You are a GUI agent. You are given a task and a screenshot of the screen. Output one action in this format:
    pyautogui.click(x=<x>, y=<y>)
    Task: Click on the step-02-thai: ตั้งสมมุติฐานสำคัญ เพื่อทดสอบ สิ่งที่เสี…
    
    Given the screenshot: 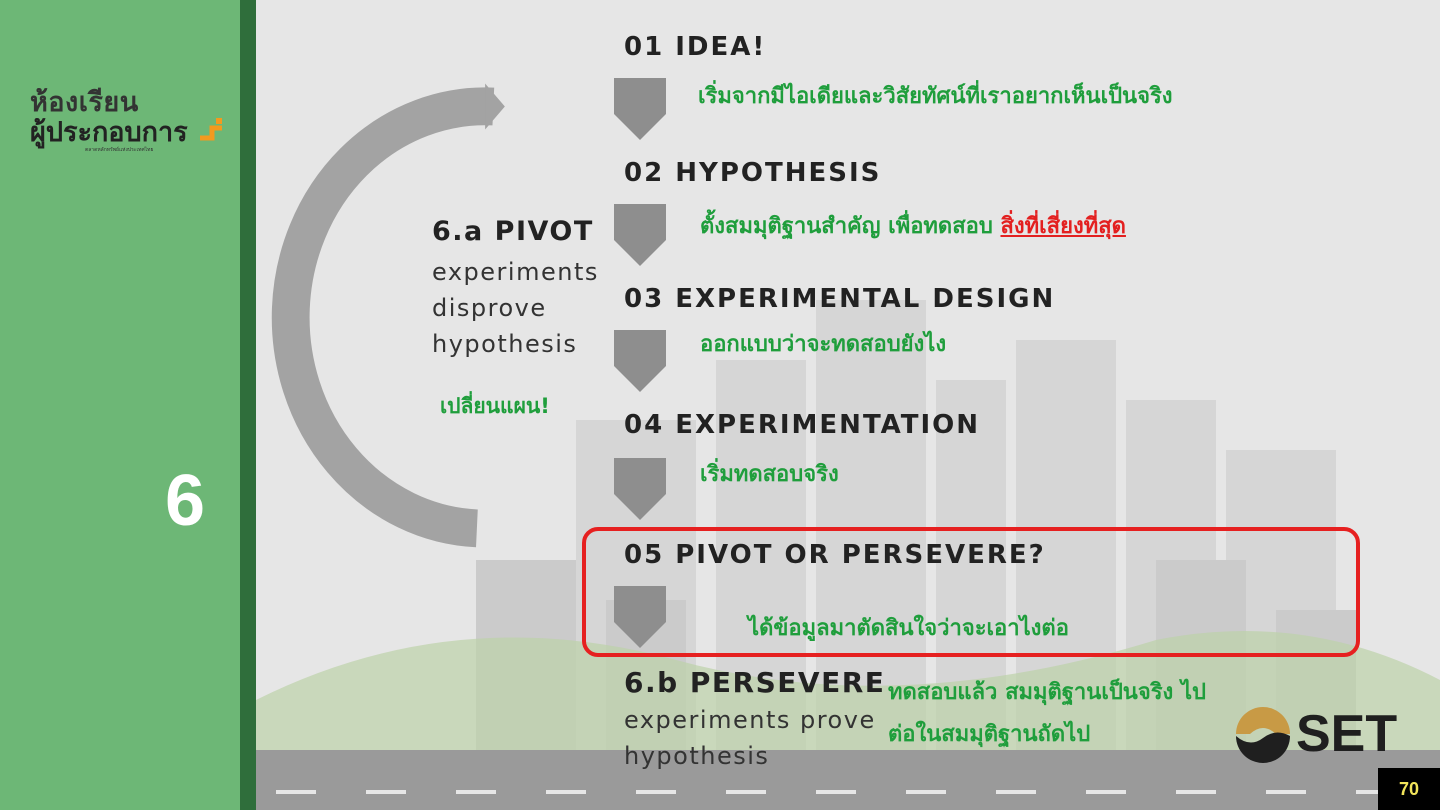 What is the action you would take?
    pyautogui.click(x=913, y=225)
    